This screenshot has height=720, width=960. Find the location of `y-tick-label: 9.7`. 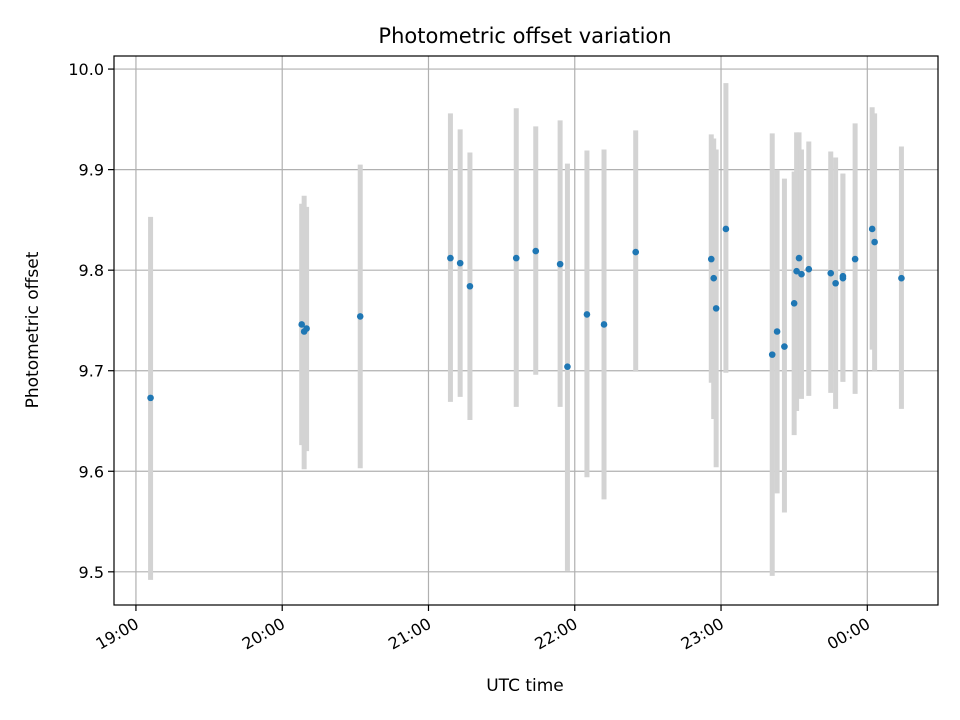

y-tick-label: 9.7 is located at coordinates (91, 371).